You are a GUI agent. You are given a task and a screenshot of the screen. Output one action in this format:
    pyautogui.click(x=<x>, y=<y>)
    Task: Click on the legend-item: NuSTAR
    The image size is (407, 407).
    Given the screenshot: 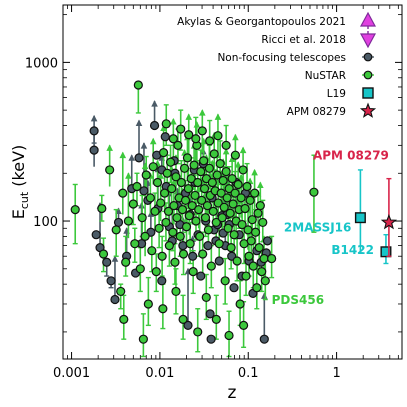 What is the action you would take?
    pyautogui.click(x=339, y=76)
    